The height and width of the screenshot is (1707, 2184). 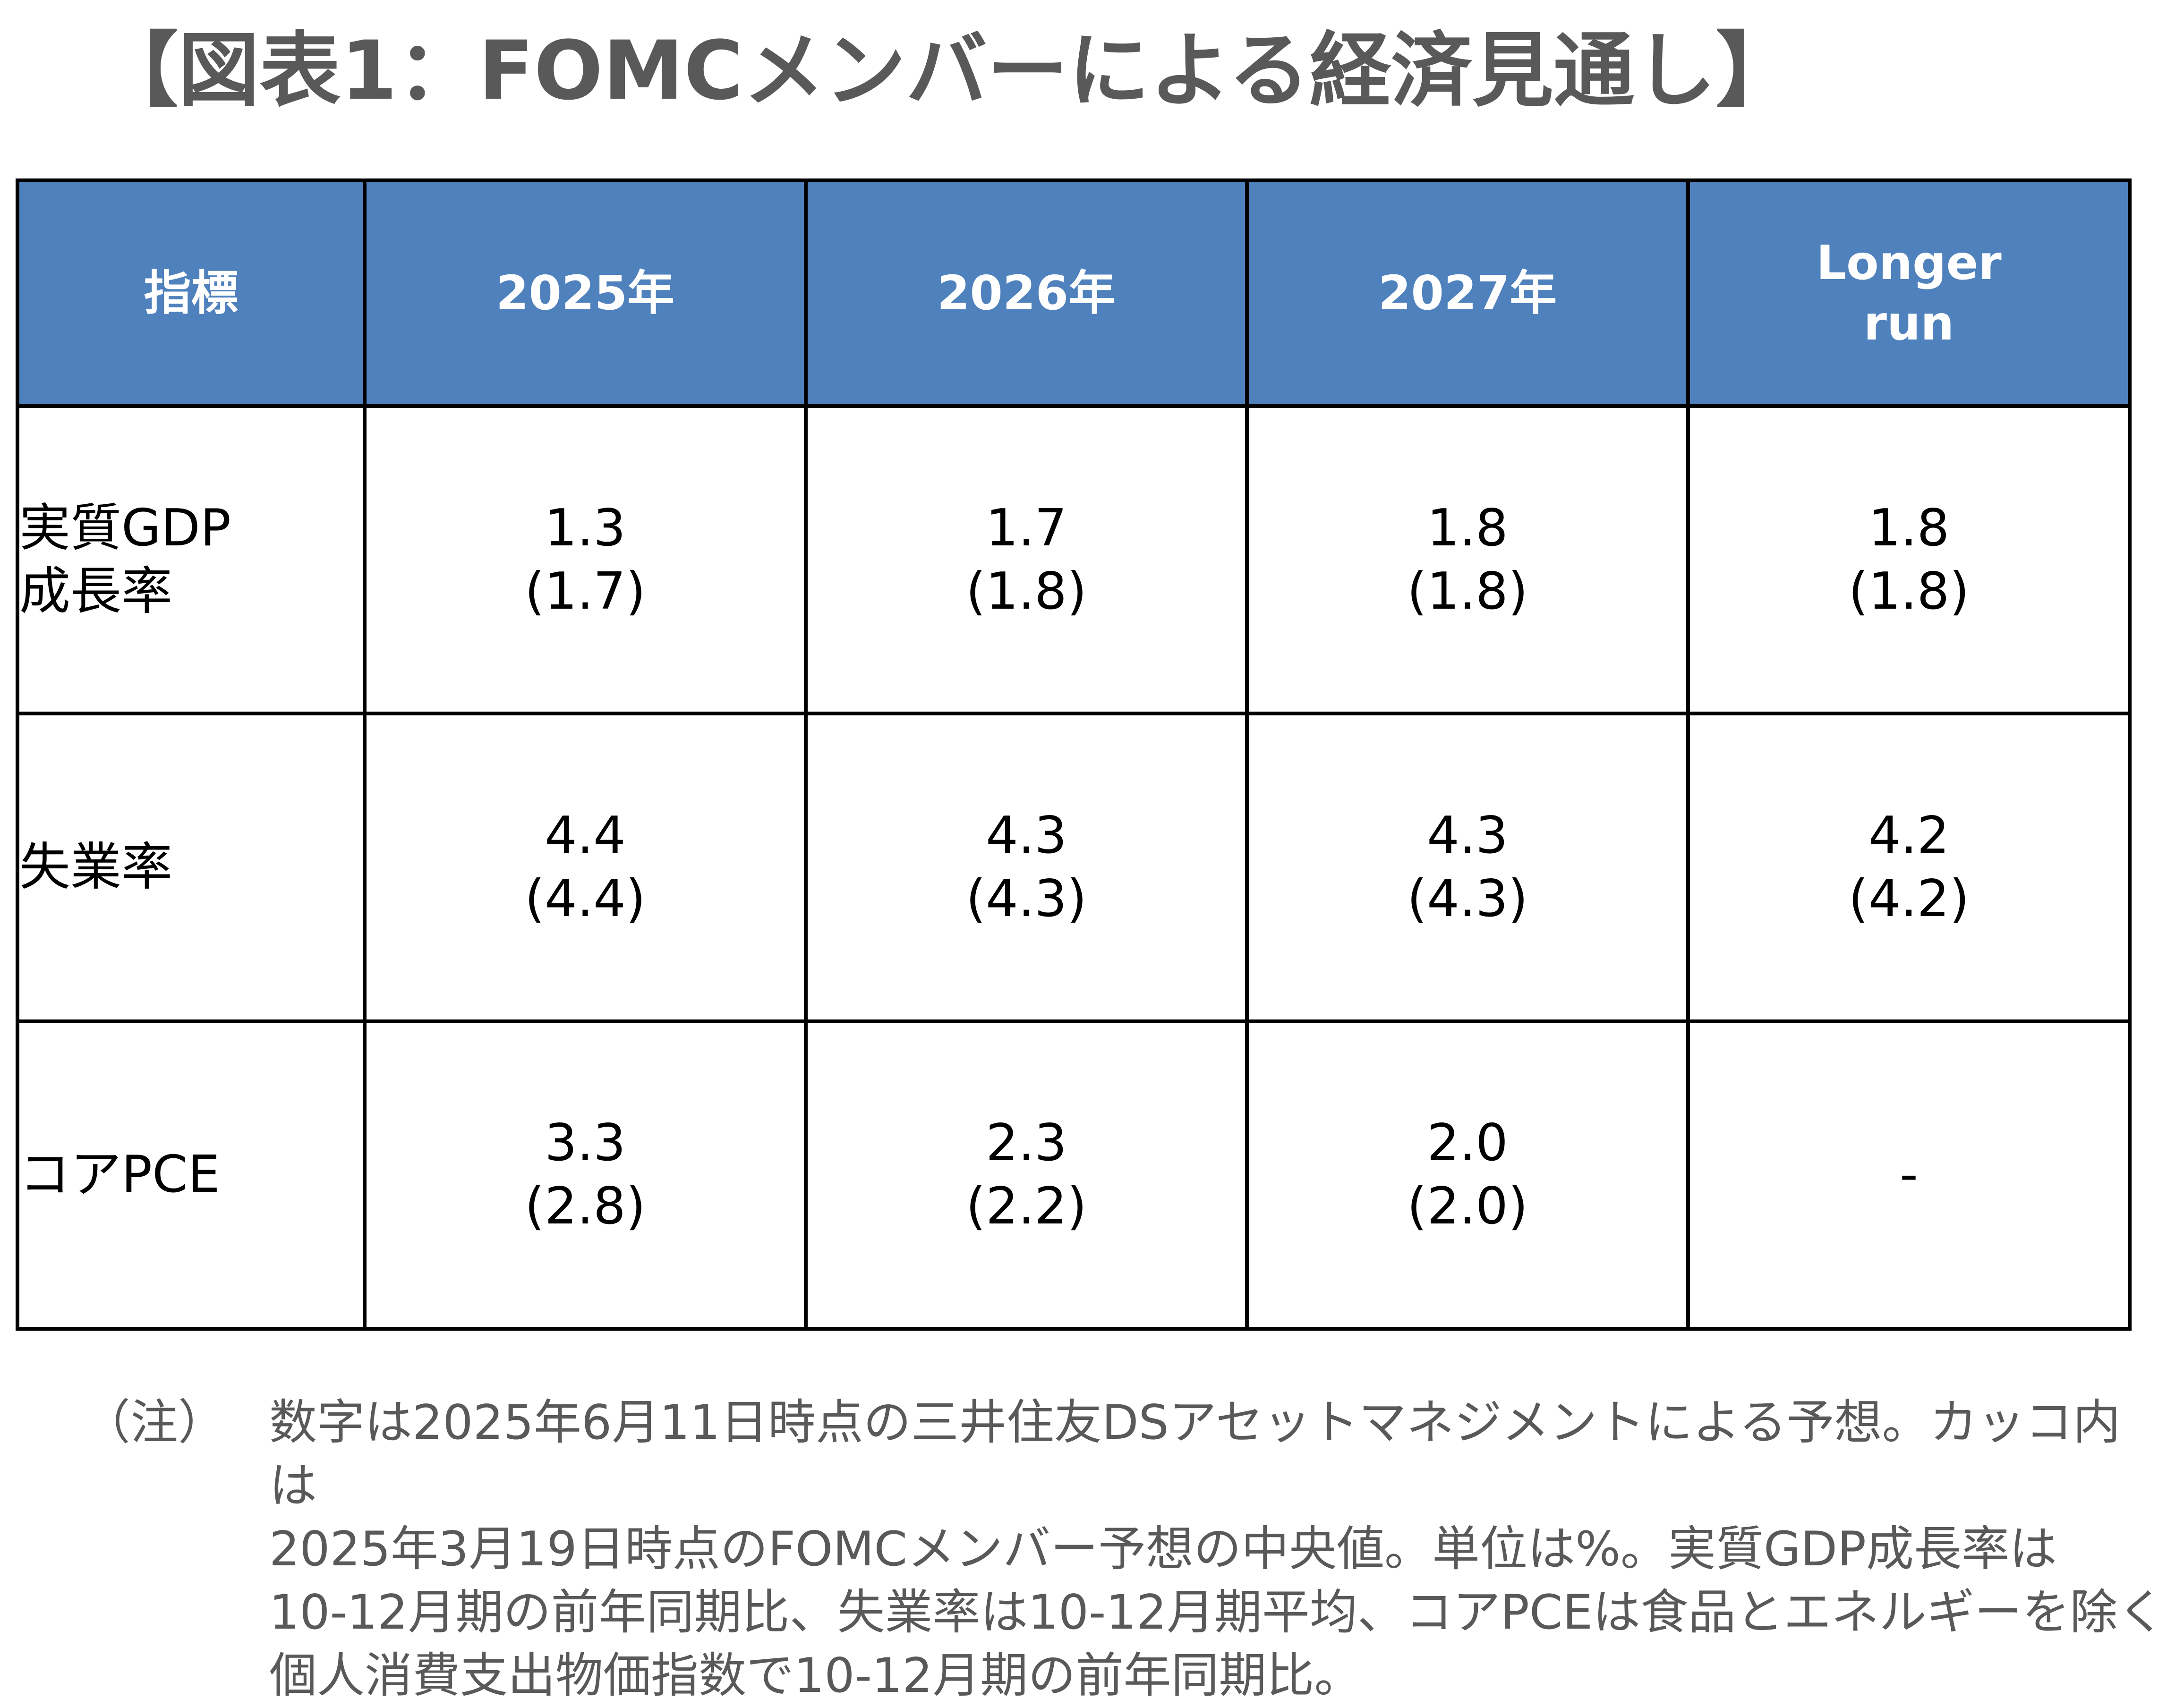 What do you see at coordinates (1468, 560) in the screenshot?
I see `cell-gdp-2027: 1.8 (1.8)` at bounding box center [1468, 560].